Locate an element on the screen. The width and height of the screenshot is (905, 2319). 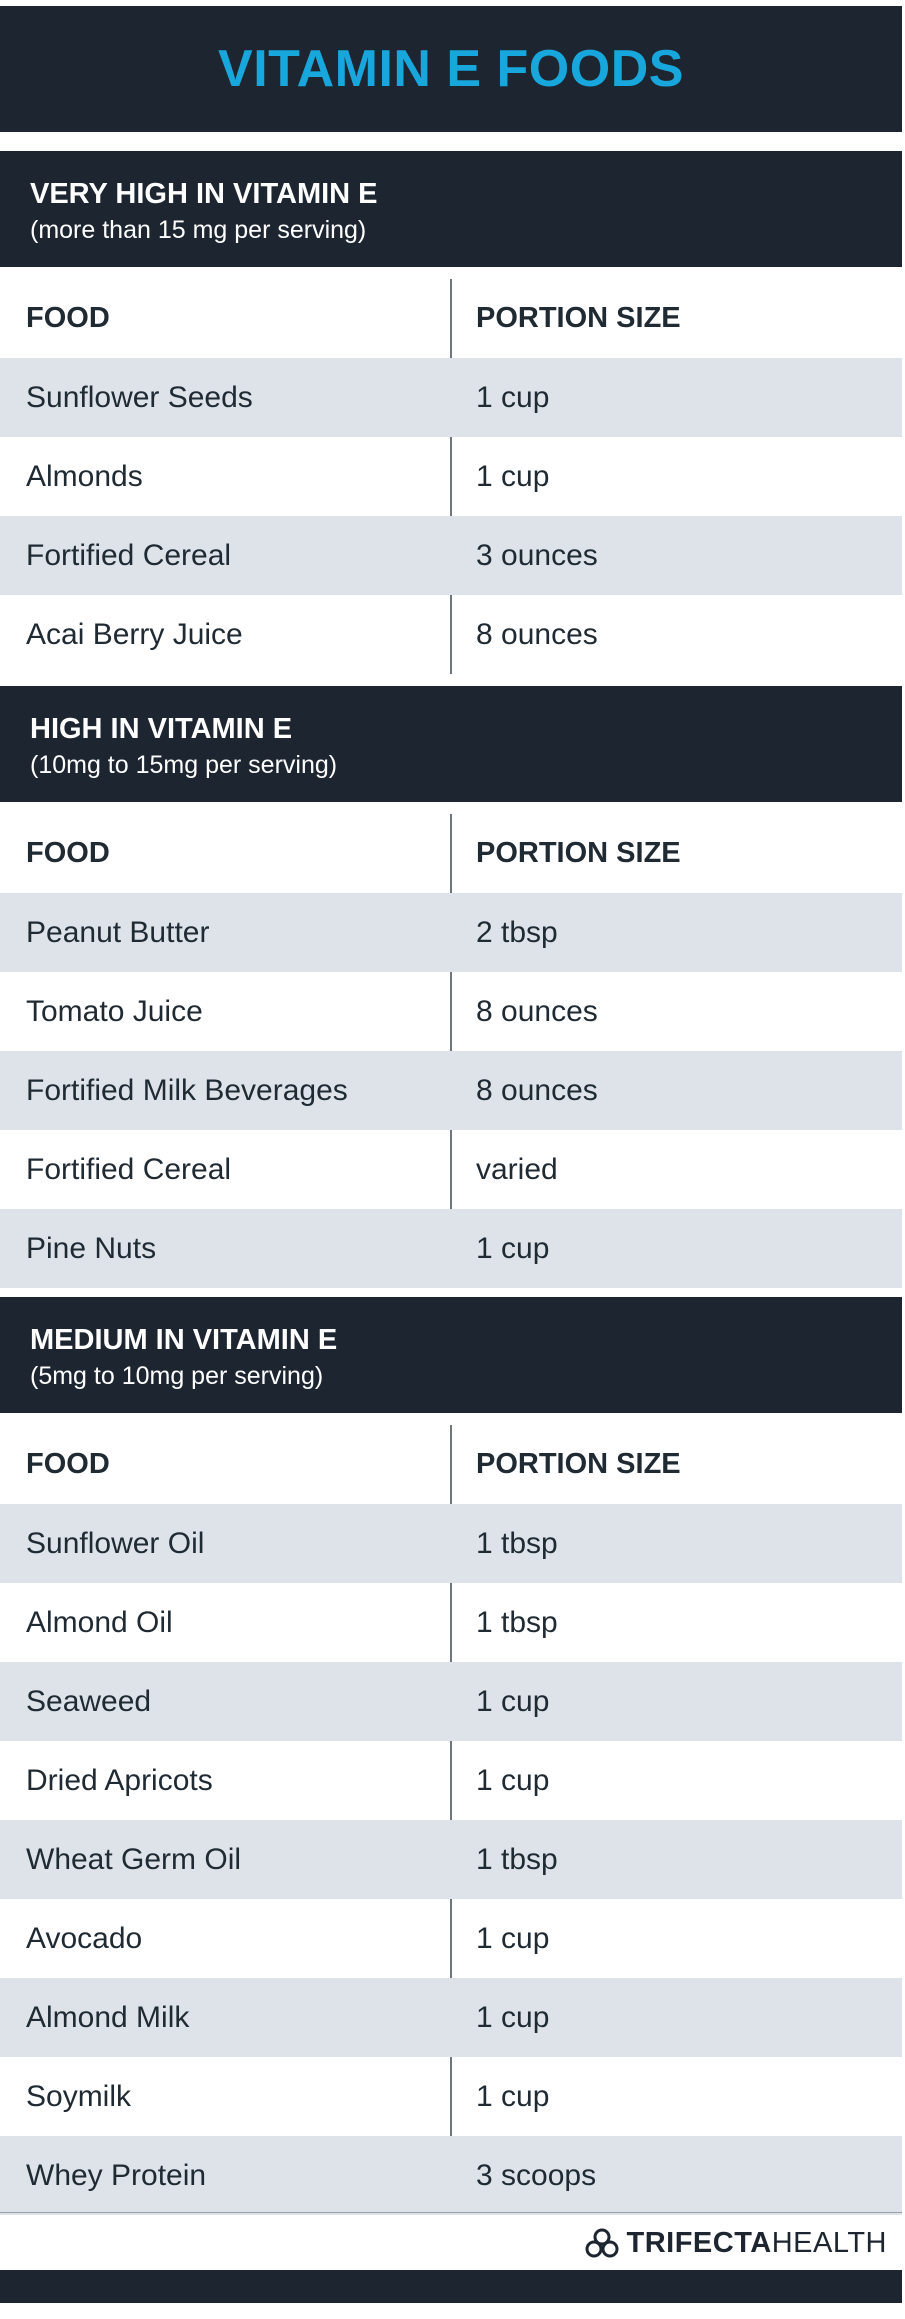
food-name: Almonds is located at coordinates (84, 476).